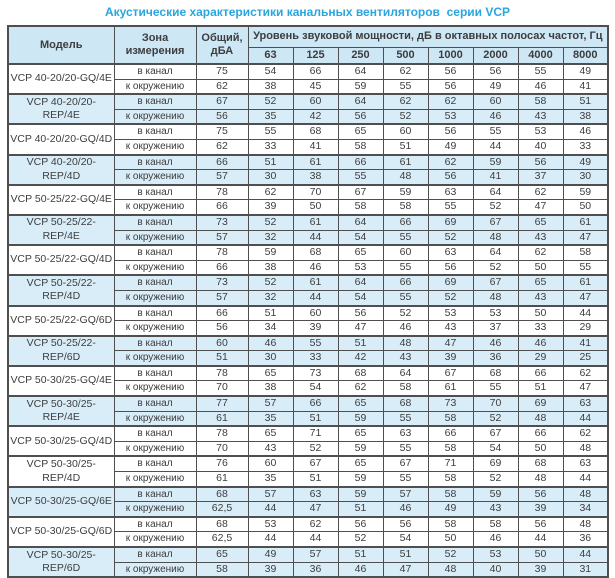 The width and height of the screenshot is (615, 578). I want to click on octave-band-cell: 25, so click(585, 358).